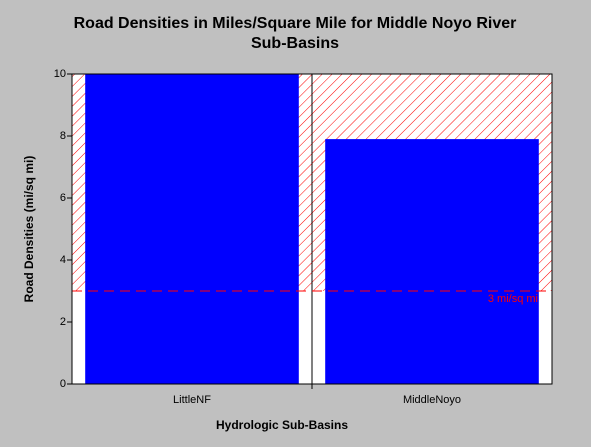 The width and height of the screenshot is (591, 447). I want to click on x-axis-title: Hydrologic Sub-Basins, so click(282, 425).